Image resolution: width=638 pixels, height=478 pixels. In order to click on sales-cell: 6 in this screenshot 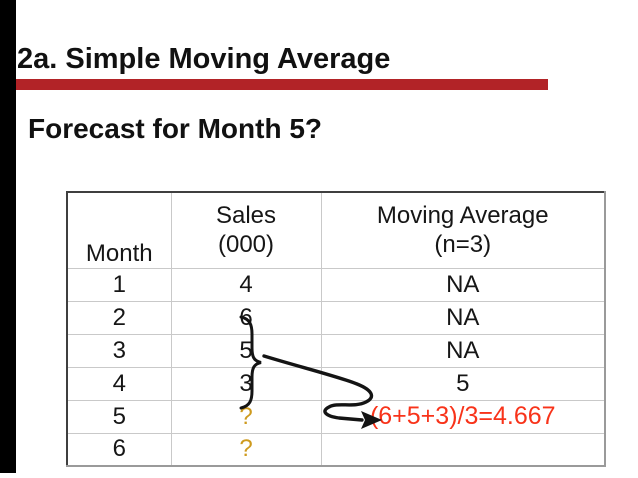, I will do `click(246, 317)`.